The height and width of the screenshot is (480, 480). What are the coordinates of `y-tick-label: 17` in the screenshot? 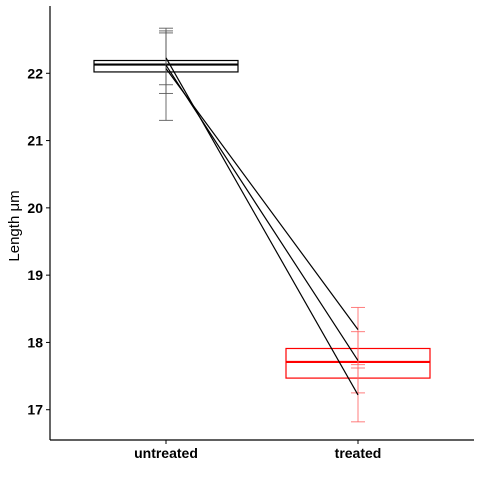 It's located at (35, 410).